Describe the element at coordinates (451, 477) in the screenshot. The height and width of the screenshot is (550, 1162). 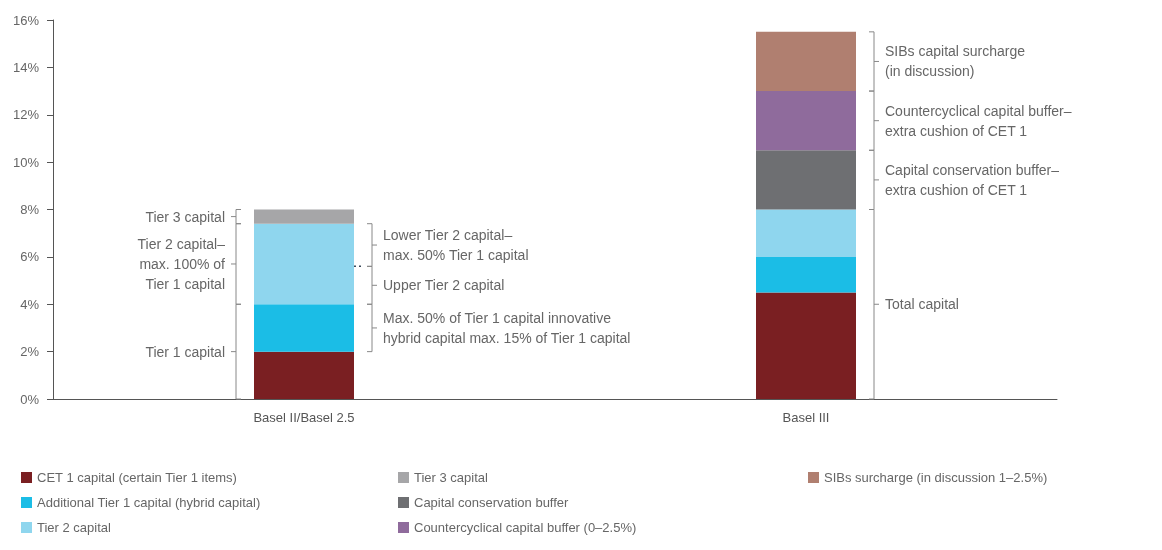
I see `legend-label: Tier 3 capital` at that location.